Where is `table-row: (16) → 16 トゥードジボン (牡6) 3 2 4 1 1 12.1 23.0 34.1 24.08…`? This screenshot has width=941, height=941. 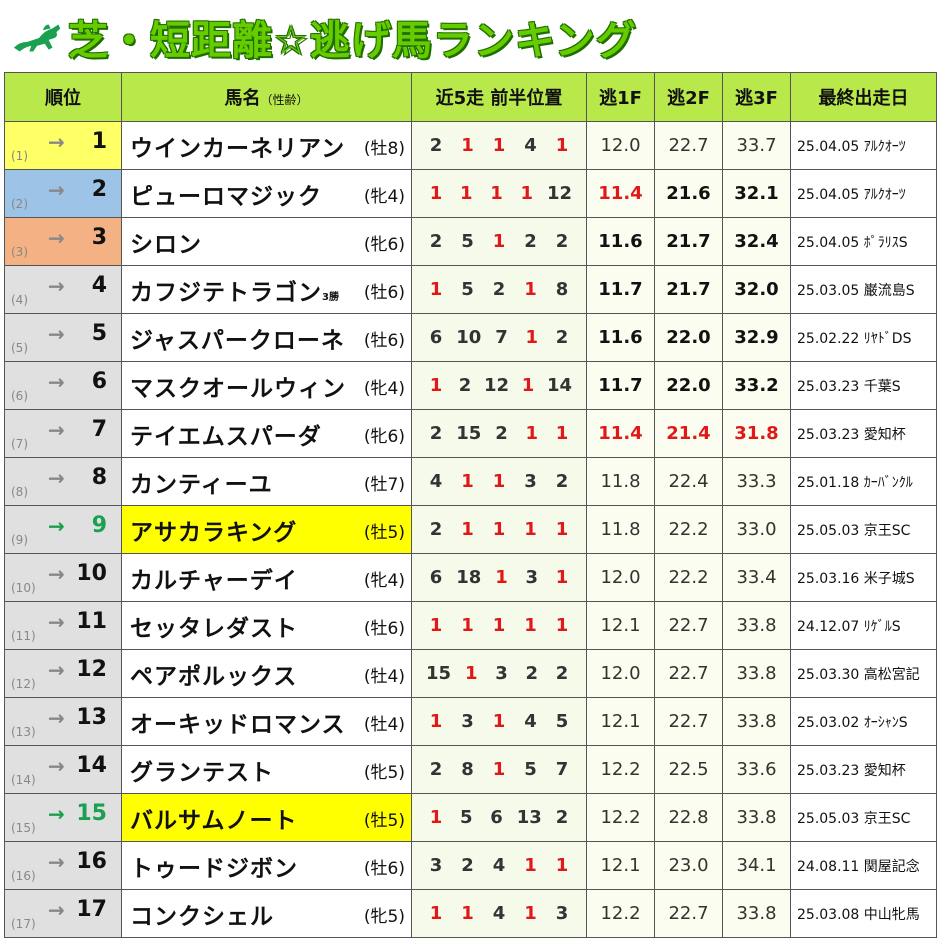
table-row: (16) → 16 トゥードジボン (牡6) 3 2 4 1 1 12.1 23.0 34.1 24.08… is located at coordinates (470, 865).